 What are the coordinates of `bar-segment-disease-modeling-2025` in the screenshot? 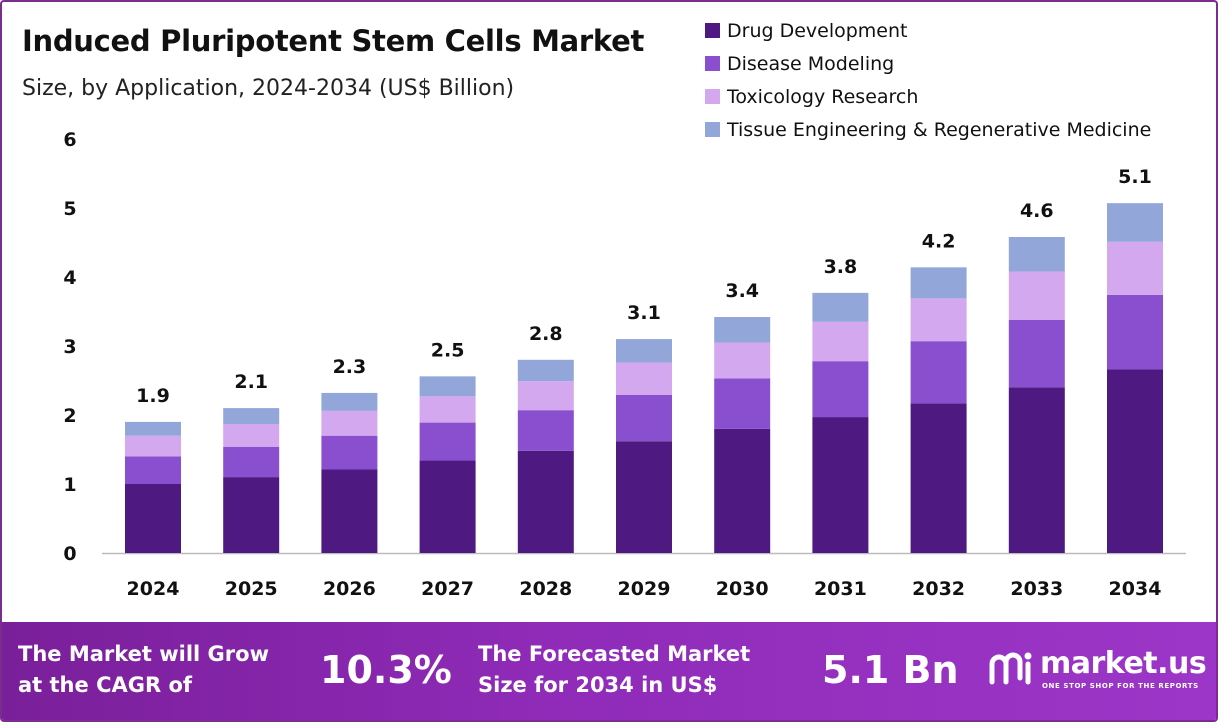 It's located at (251, 462).